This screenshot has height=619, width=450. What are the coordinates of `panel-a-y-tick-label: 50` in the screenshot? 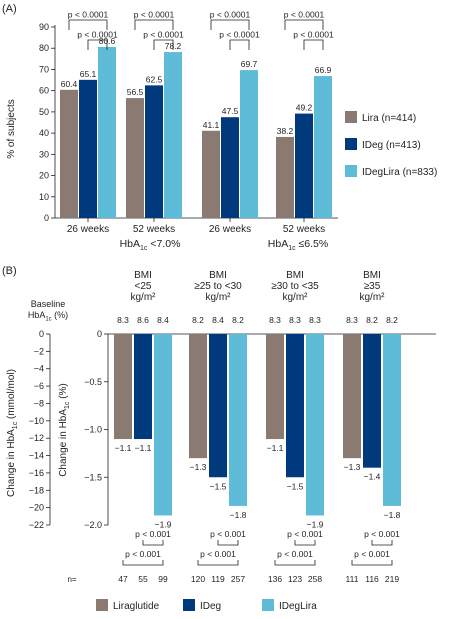 It's located at (44, 112).